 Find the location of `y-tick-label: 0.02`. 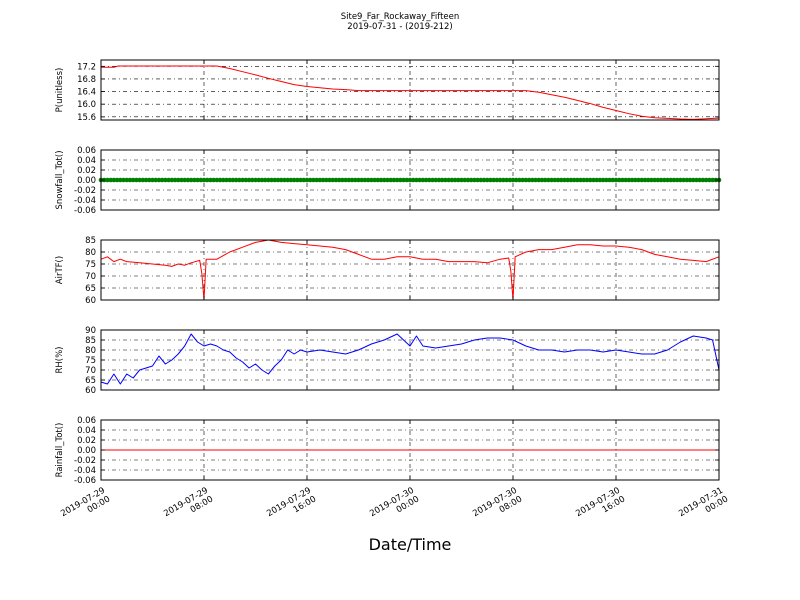

y-tick-label: 0.02 is located at coordinates (86, 441).